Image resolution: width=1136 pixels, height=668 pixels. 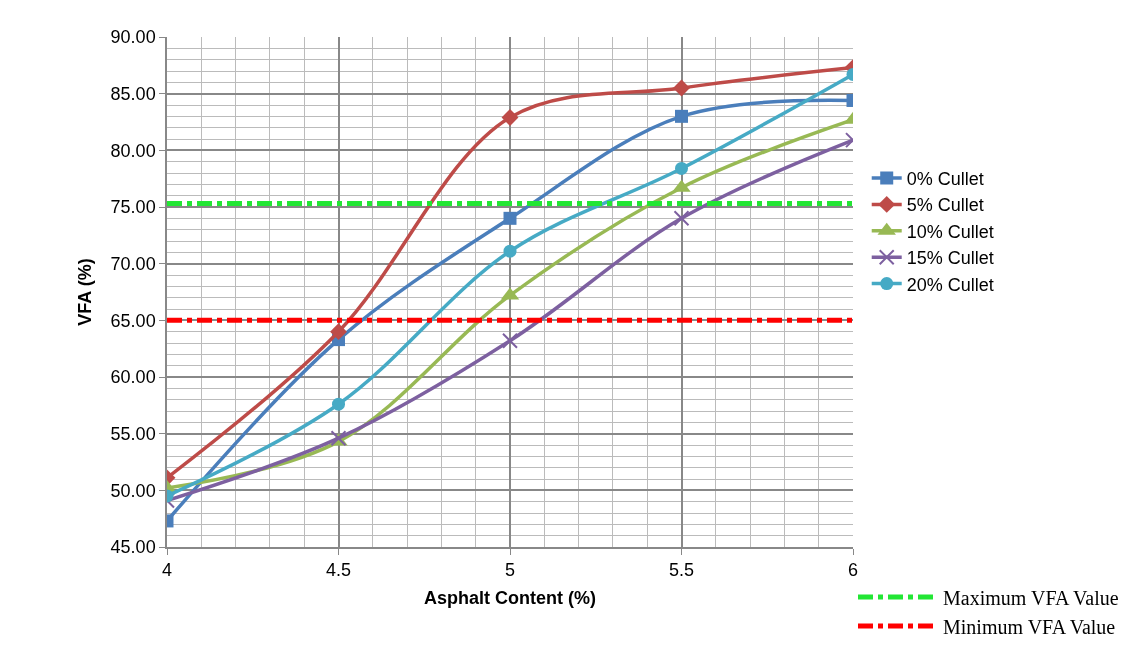 I want to click on legend-label: 15% Cullet, so click(x=950, y=258).